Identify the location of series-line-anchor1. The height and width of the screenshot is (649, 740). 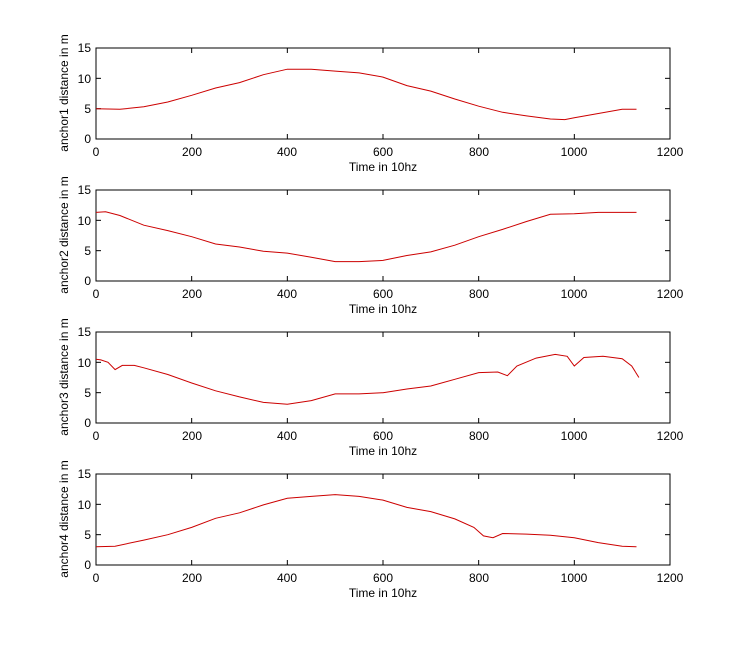
(366, 94).